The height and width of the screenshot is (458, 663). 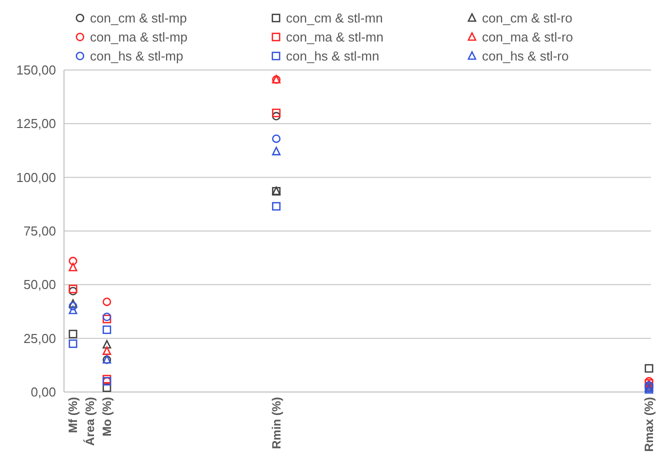 What do you see at coordinates (334, 18) in the screenshot?
I see `legend-label: con_cm & stl-mn` at bounding box center [334, 18].